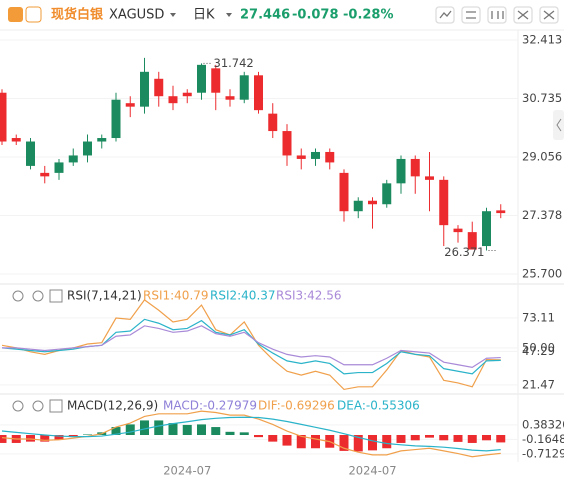  What do you see at coordinates (542, 40) in the screenshot?
I see `y-tick-label: 32.413` at bounding box center [542, 40].